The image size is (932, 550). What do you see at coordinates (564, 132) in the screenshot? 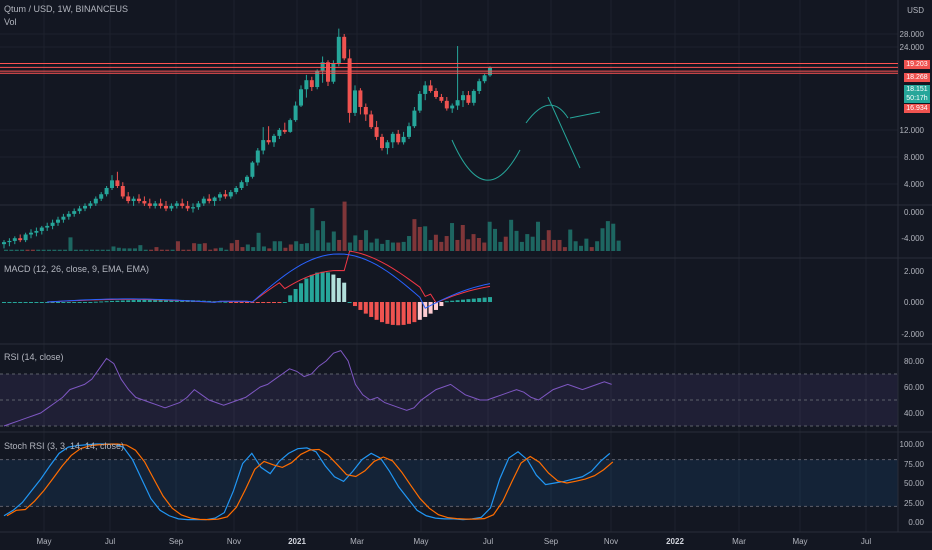
I see `downtrend-line` at bounding box center [564, 132].